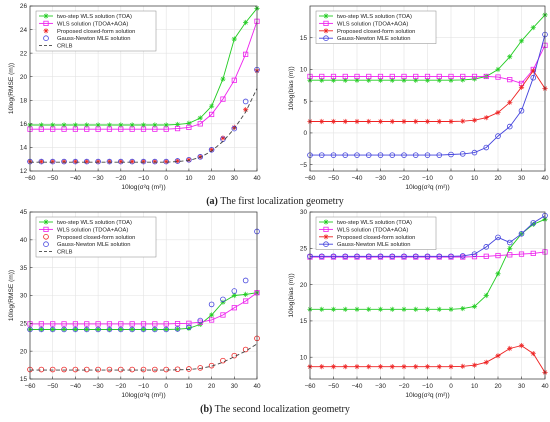 This screenshot has width=550, height=422. Describe the element at coordinates (96, 237) in the screenshot. I see `legend-box` at that location.